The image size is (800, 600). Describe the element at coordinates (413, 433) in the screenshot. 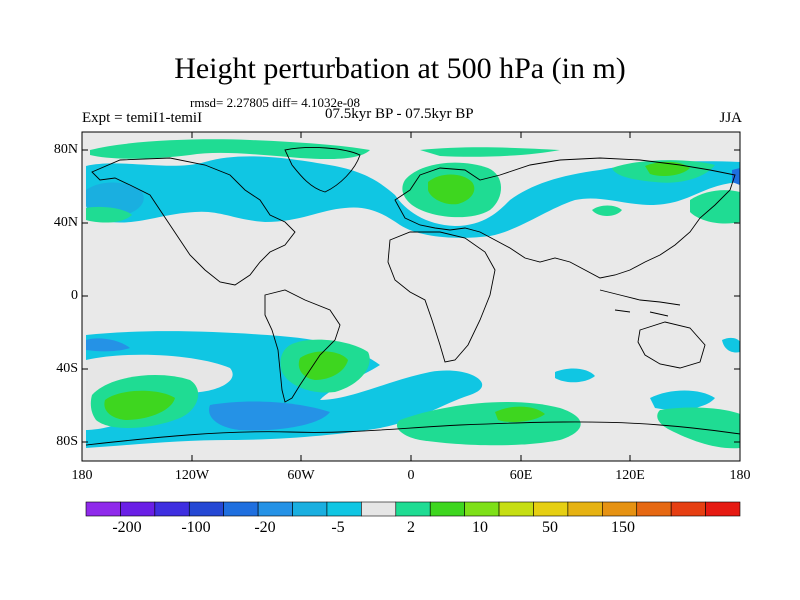

I see `coastline-antarctica` at that location.